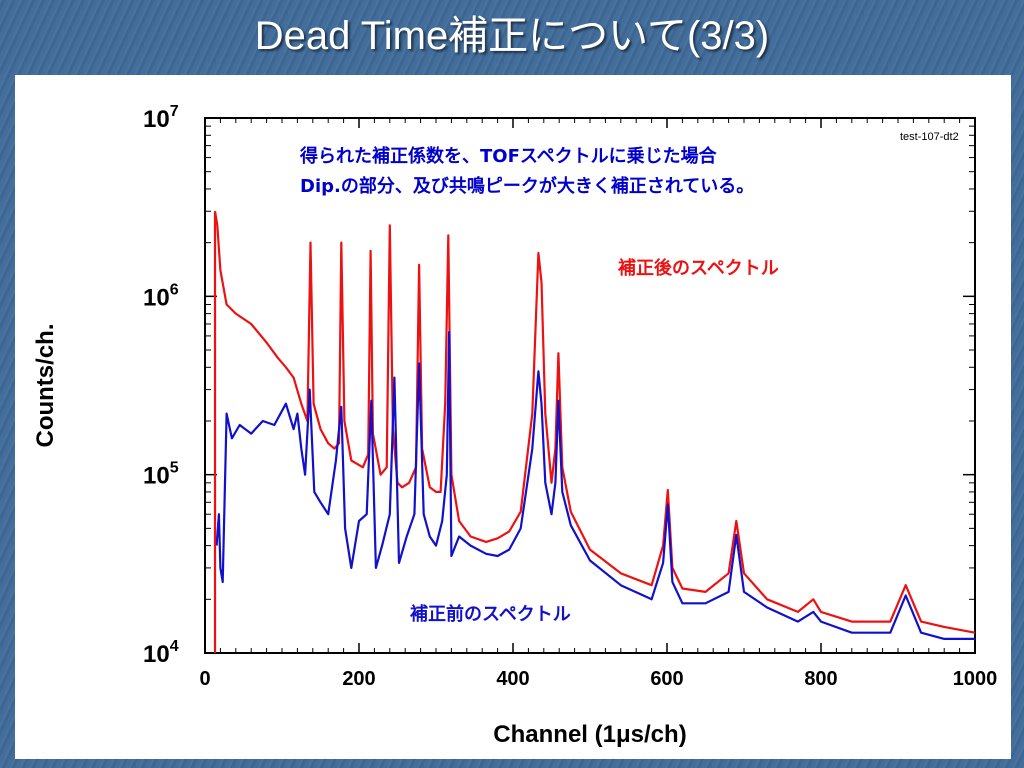  I want to click on x-axis-title: Channel (1μs/ch), so click(589, 734).